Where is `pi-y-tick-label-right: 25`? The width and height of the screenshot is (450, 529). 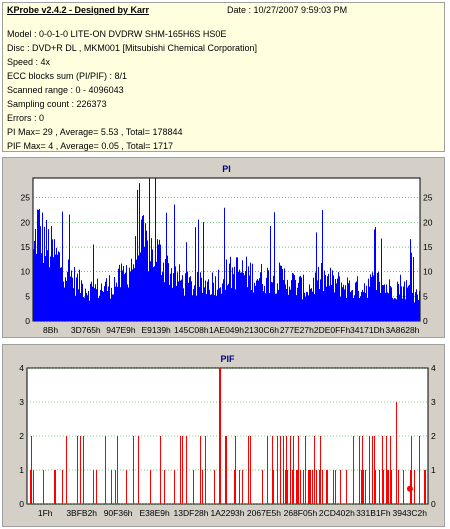 pi-y-tick-label-right: 25 is located at coordinates (428, 198).